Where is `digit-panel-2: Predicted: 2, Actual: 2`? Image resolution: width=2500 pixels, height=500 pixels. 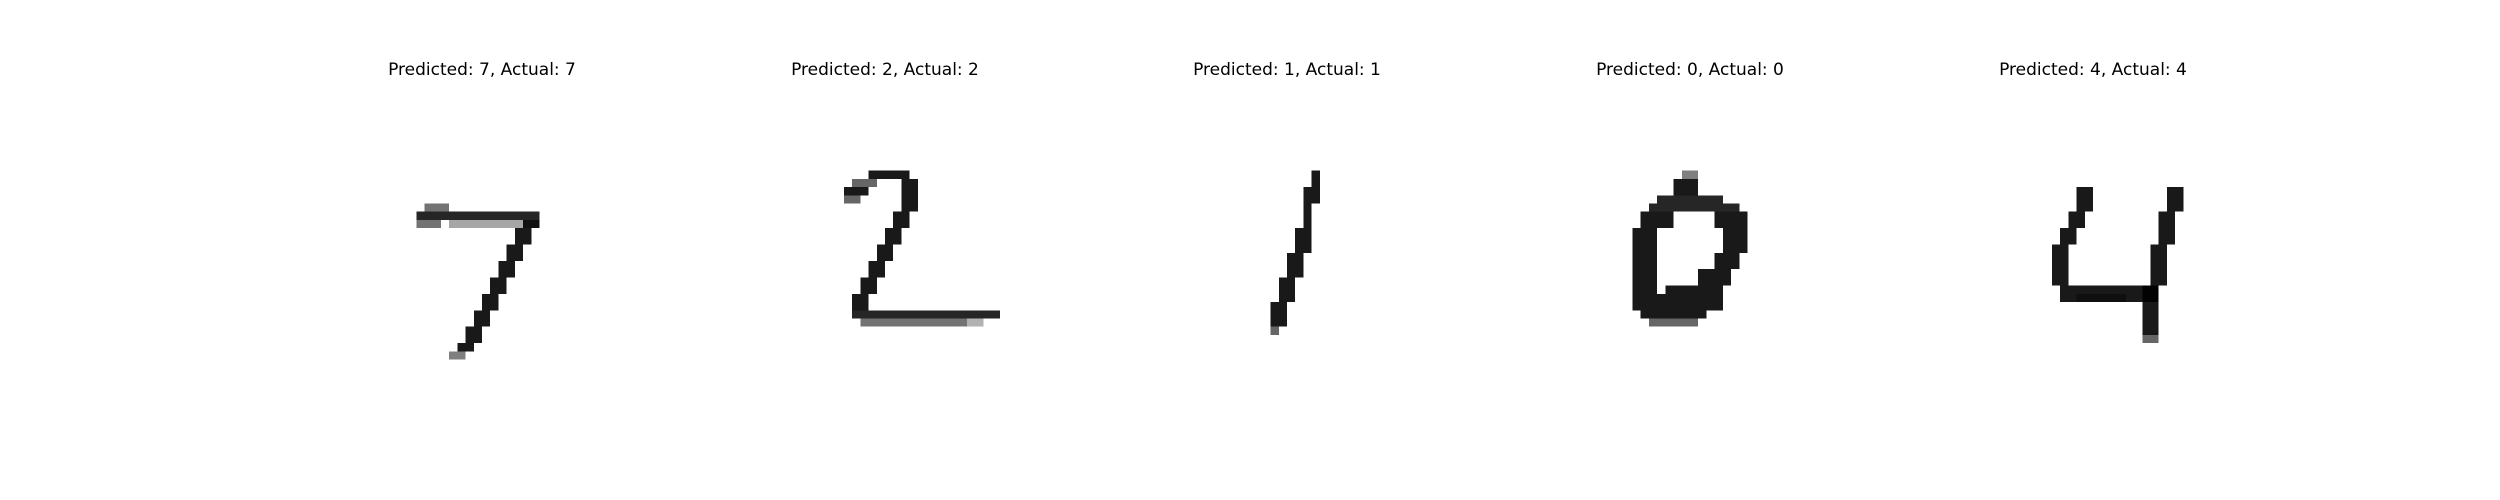 digit-panel-2: Predicted: 2, Actual: 2 is located at coordinates (885, 243).